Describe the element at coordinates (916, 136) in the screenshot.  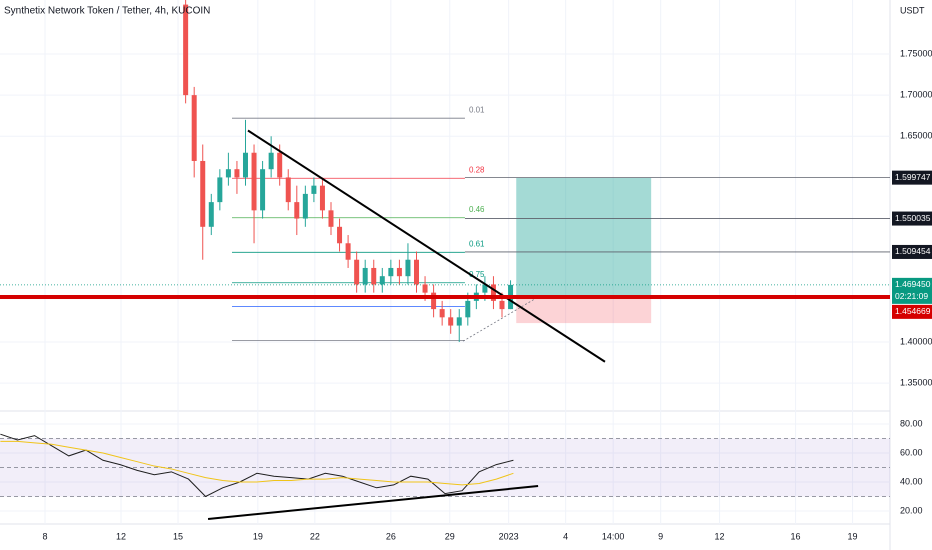
I see `y-tick-label: 1.650000` at that location.